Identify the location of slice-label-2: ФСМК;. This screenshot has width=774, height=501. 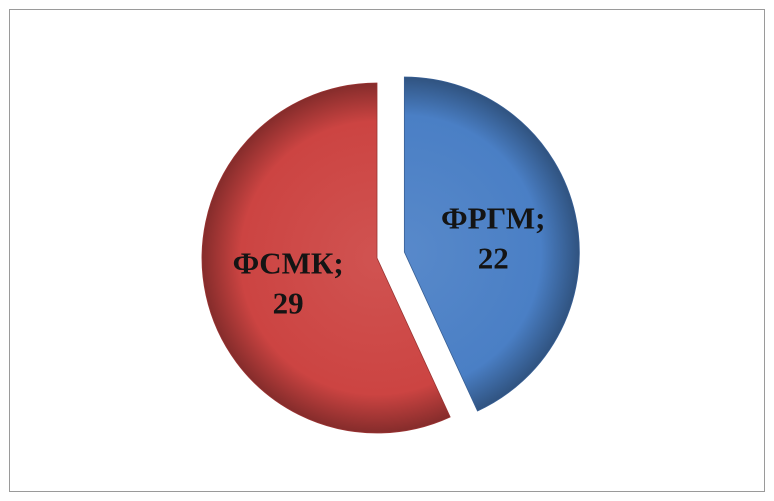
(288, 262).